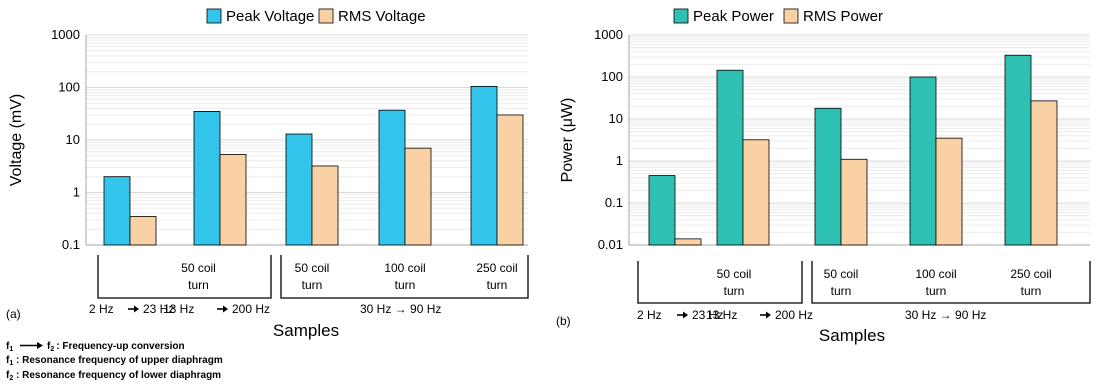 The image size is (1102, 386). Describe the element at coordinates (118, 360) in the screenshot. I see `note-upper-diaphragm: : Resonance frequency of upper diaphragm` at that location.